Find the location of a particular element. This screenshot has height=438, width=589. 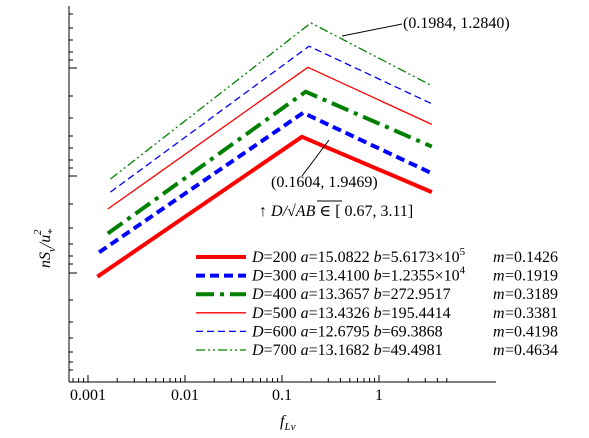

legend-b-value: =195.4414 is located at coordinates (416, 313).